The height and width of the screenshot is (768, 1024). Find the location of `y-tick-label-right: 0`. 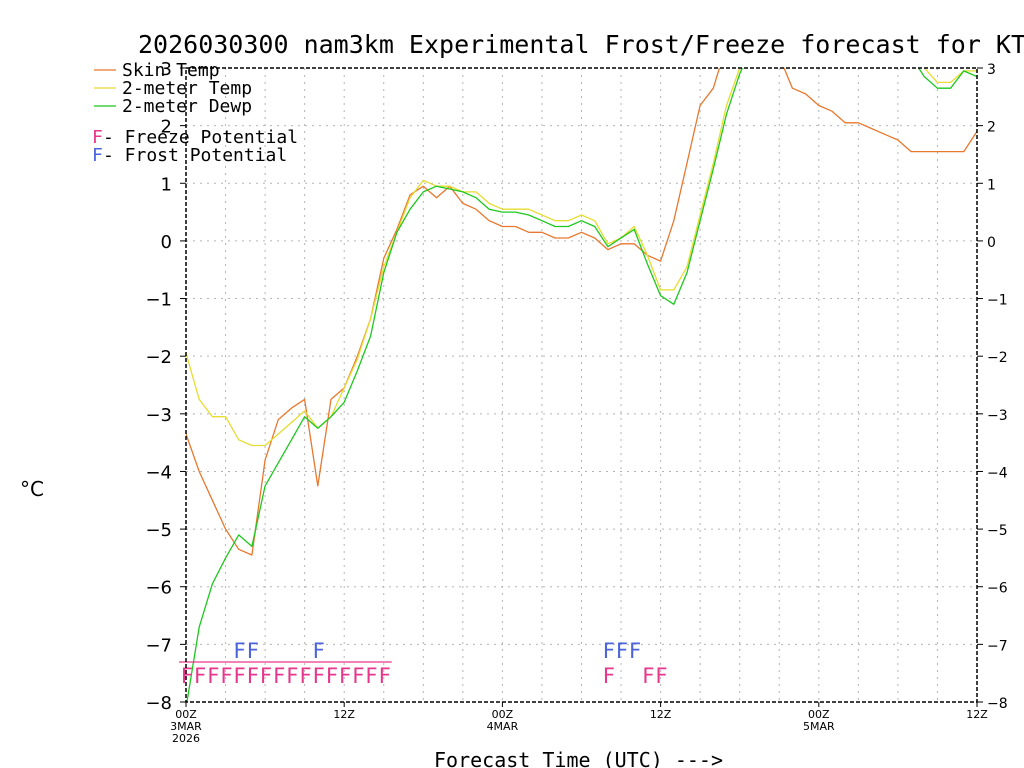

y-tick-label-right: 0 is located at coordinates (991, 243).